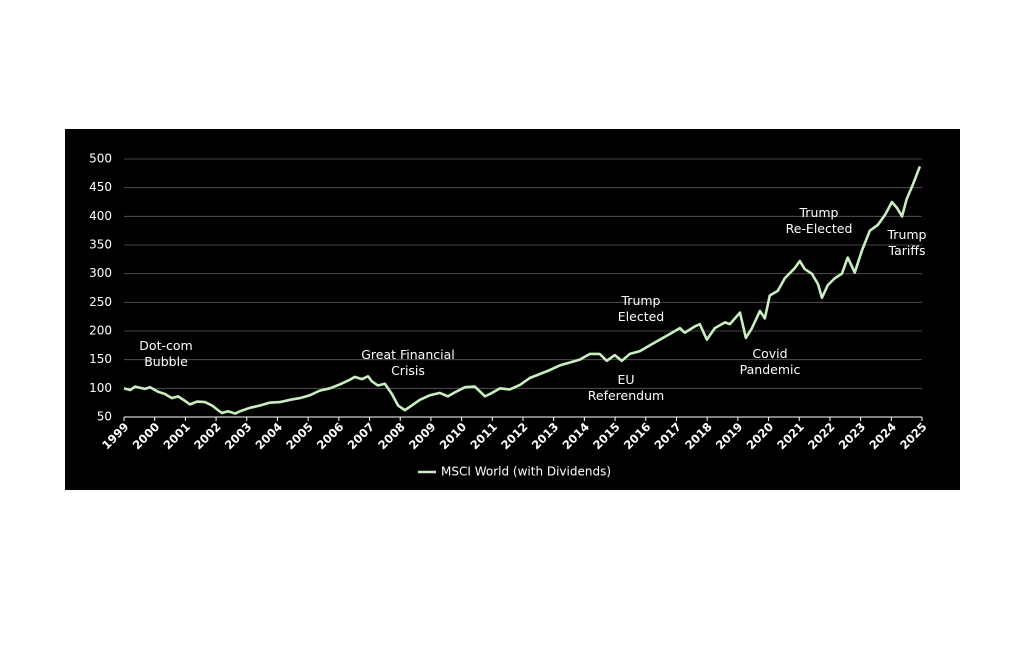  Describe the element at coordinates (100, 331) in the screenshot. I see `y-tick-label: 200` at that location.